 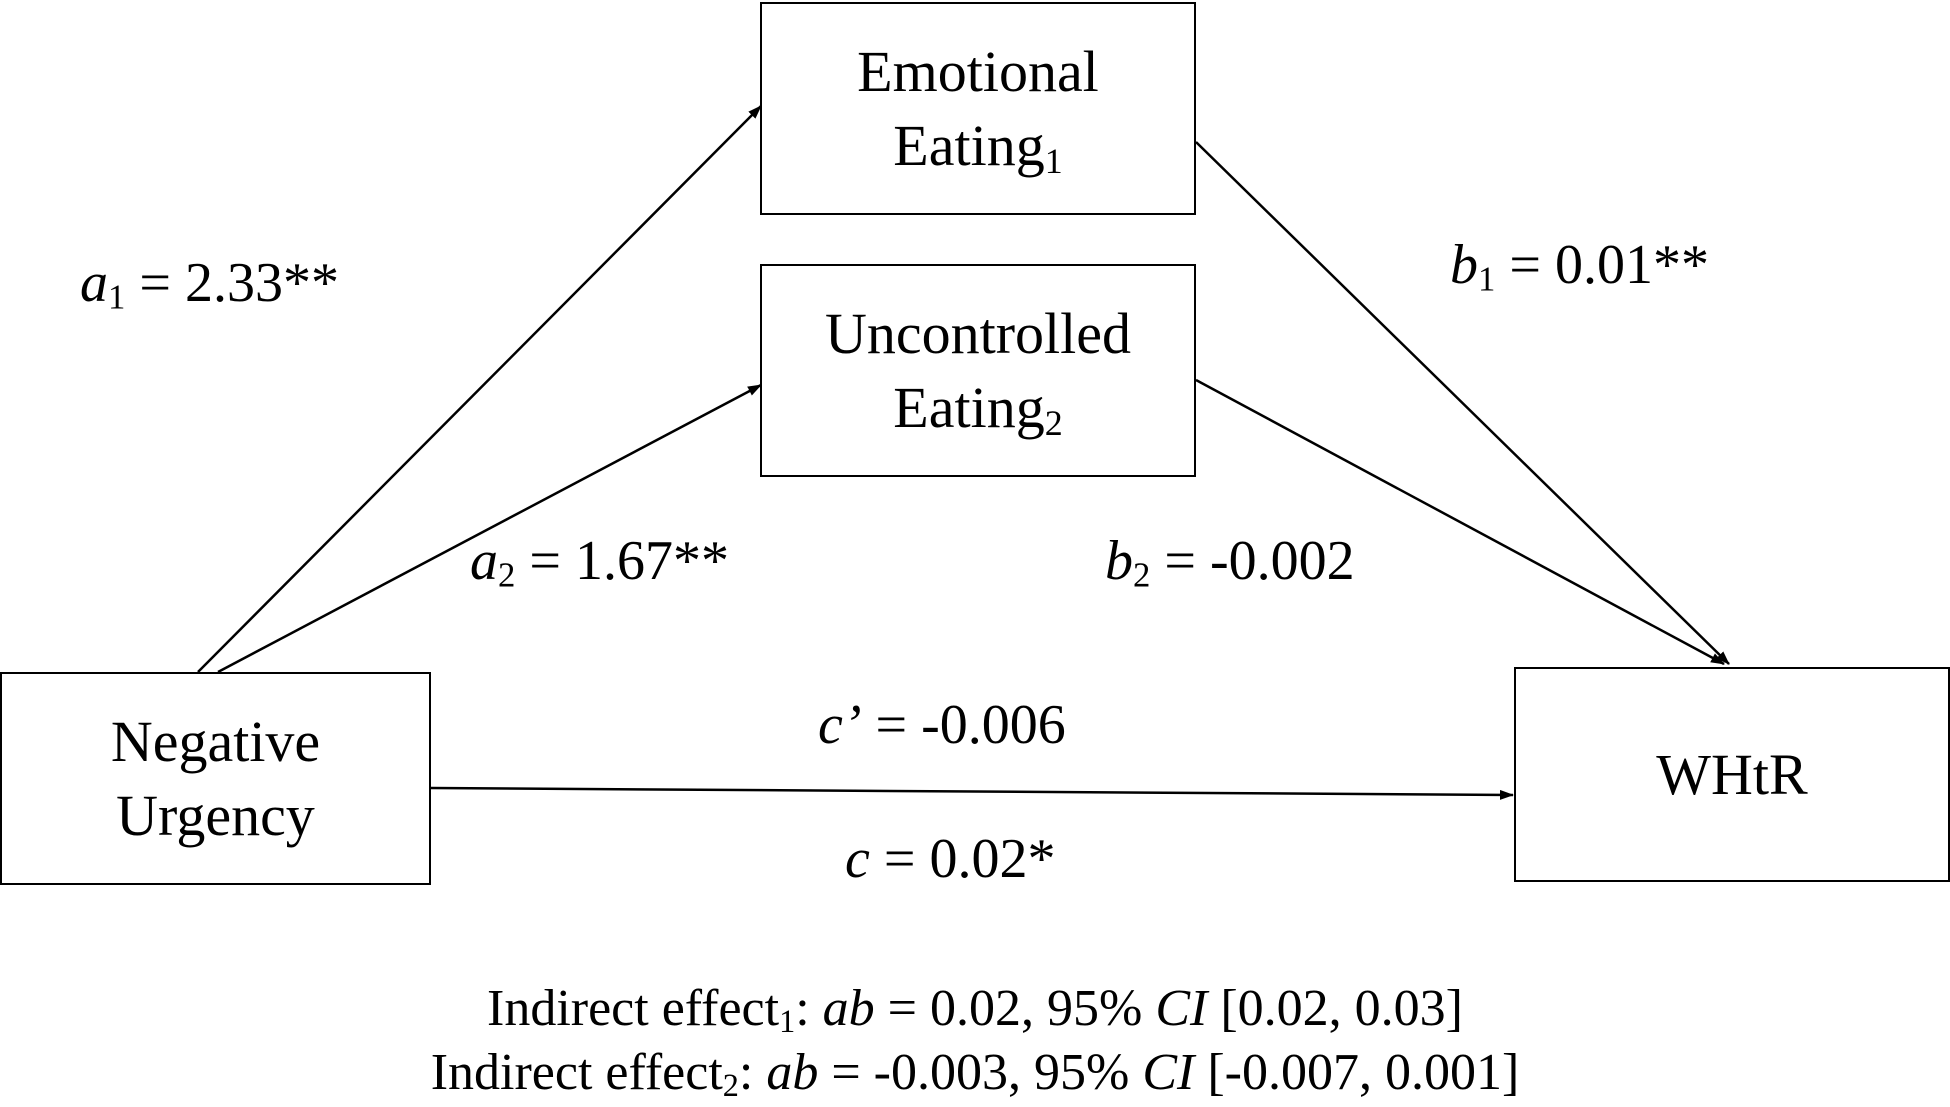 I want to click on node-negative-urgency-line1: Negative, so click(x=215, y=741).